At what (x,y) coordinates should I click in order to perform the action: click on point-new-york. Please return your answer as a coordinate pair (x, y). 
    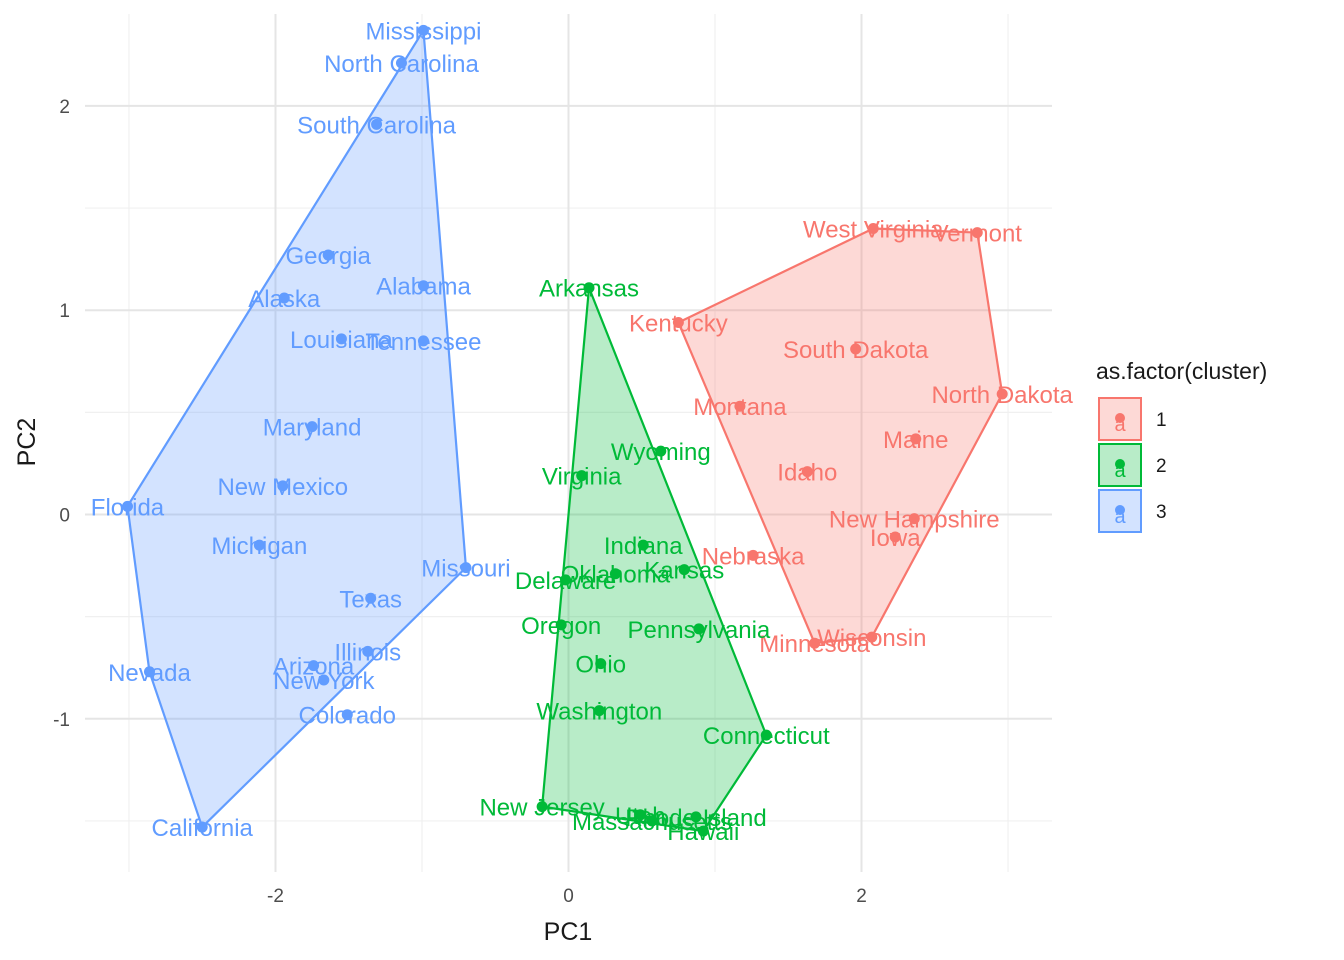
    Looking at the image, I should click on (324, 680).